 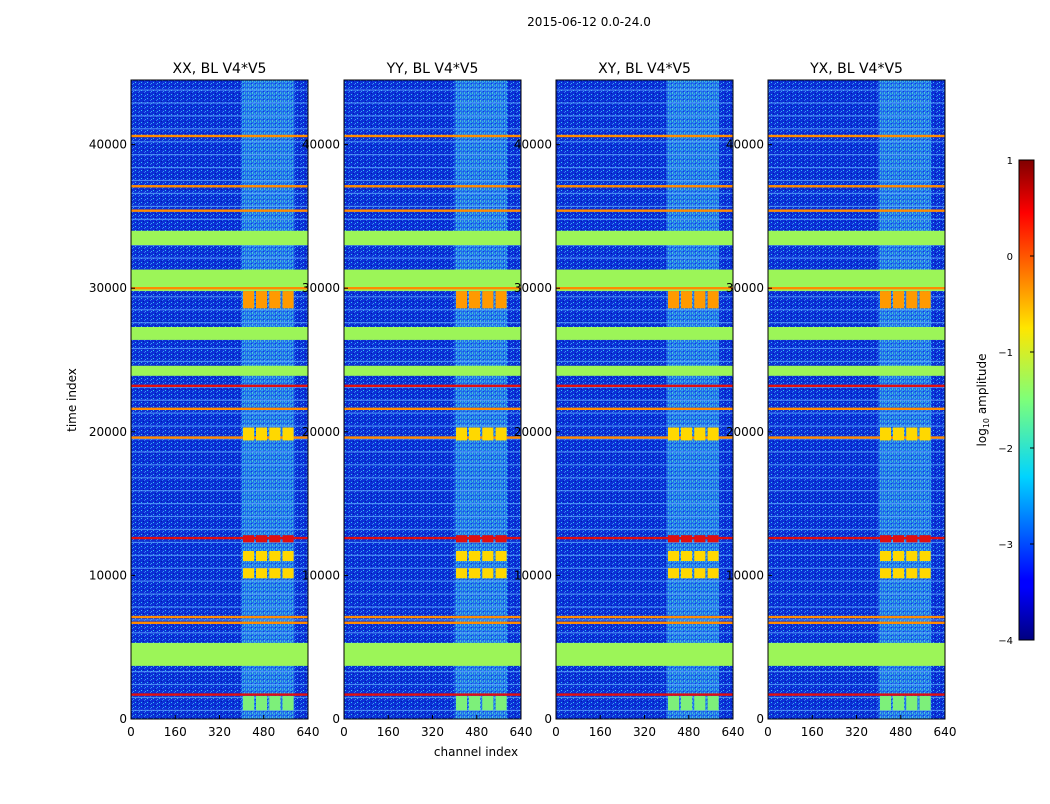 What do you see at coordinates (1005, 449) in the screenshot?
I see `colorbar-tick-label: −2` at bounding box center [1005, 449].